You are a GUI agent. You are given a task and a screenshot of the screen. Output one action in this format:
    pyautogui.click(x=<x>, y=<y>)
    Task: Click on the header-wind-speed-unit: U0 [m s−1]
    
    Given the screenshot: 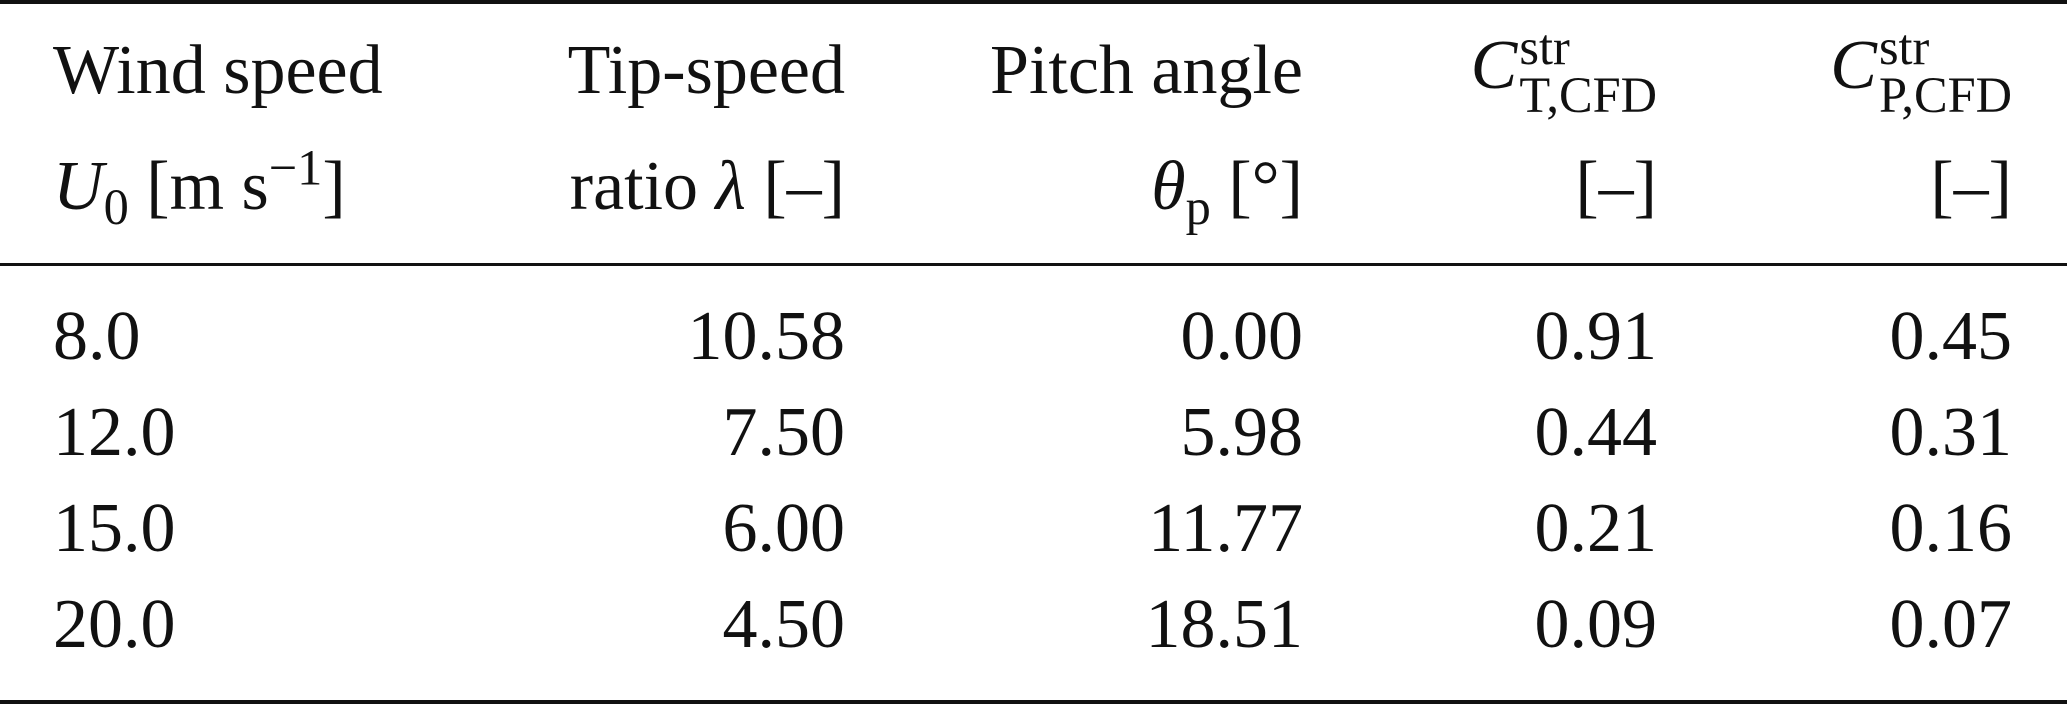 What is the action you would take?
    pyautogui.click(x=199, y=187)
    